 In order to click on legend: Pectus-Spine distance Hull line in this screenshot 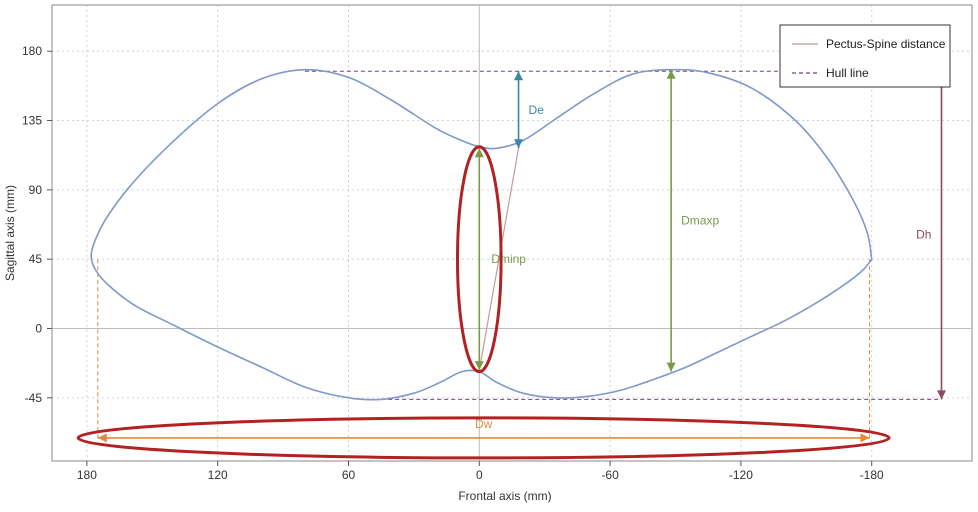, I will do `click(865, 56)`.